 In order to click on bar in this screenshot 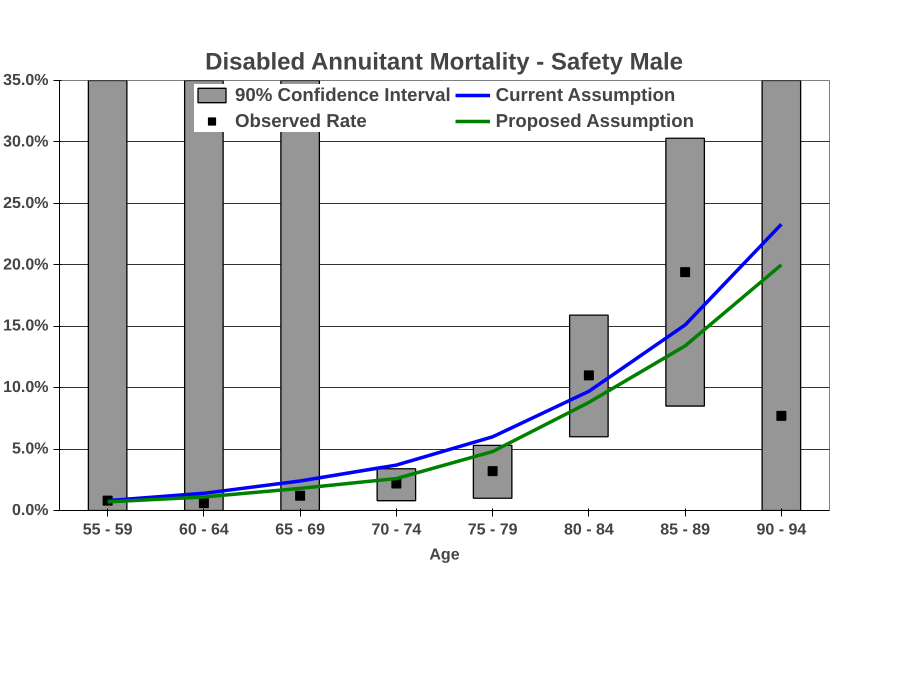, I will do `click(588, 376)`.